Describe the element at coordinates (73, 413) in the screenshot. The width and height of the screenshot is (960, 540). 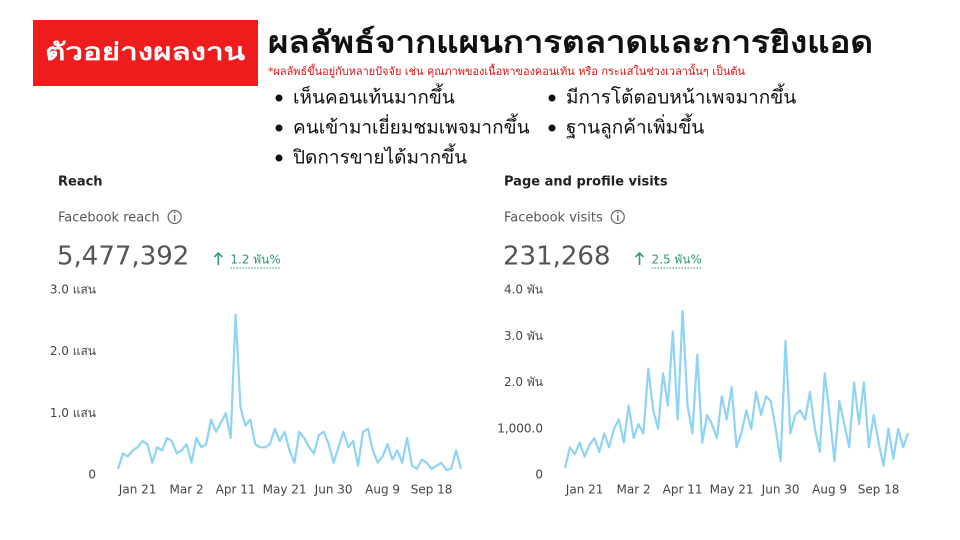
I see `y-tick-label: 1.0 แสน` at that location.